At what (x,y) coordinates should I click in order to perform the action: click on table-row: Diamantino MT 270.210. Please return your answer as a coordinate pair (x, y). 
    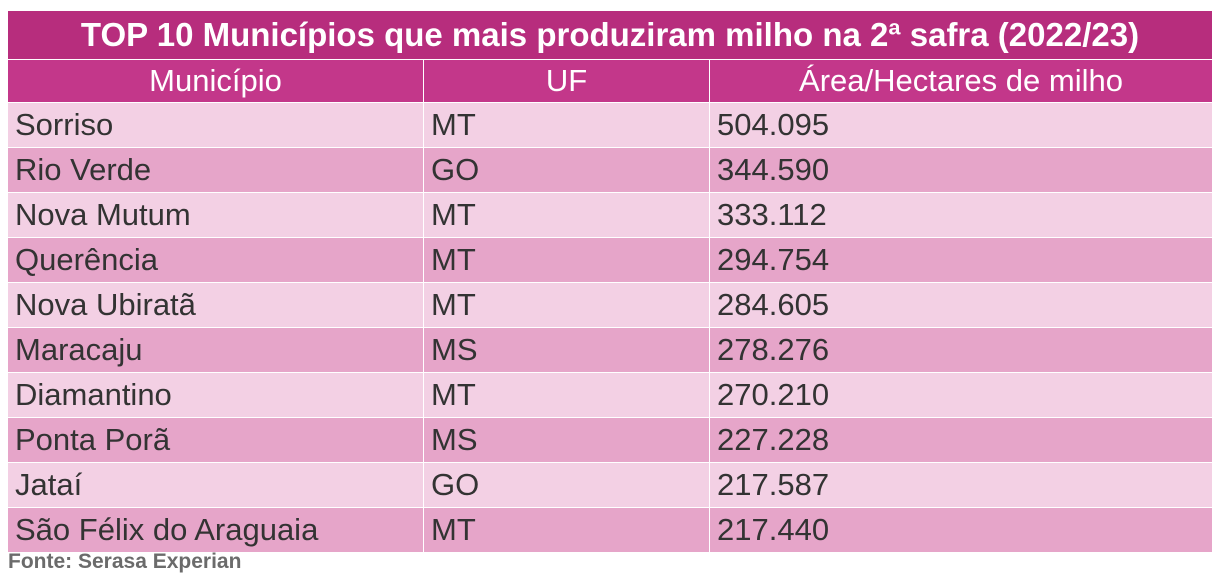
    Looking at the image, I should click on (610, 395).